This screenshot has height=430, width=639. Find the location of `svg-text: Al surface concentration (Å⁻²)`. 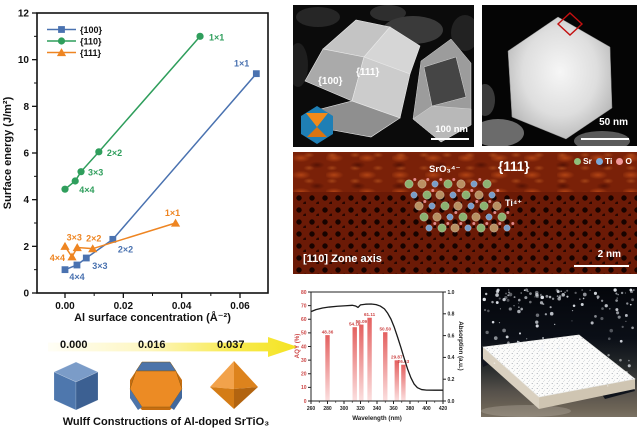

svg-text: Al surface concentration (Å⁻²) is located at coordinates (152, 317).